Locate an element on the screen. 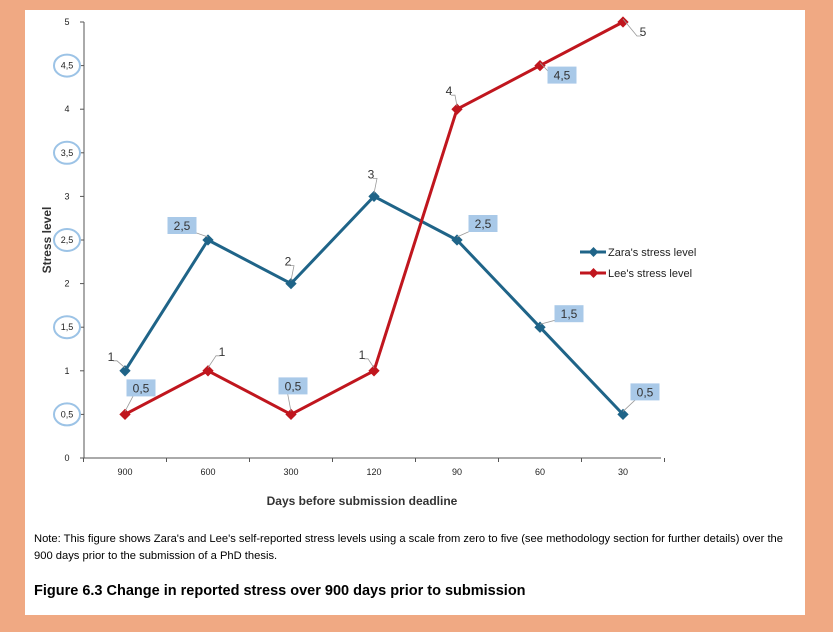 The width and height of the screenshot is (833, 632). y-tick-label: 2,5 is located at coordinates (67, 240).